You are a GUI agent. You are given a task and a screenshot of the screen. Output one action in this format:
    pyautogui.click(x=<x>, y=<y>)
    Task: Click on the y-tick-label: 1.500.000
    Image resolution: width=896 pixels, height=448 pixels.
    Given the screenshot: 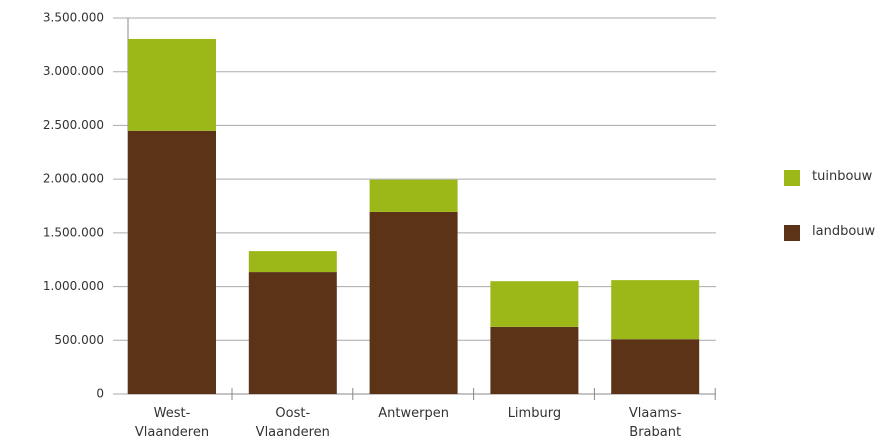 What is the action you would take?
    pyautogui.click(x=73, y=232)
    